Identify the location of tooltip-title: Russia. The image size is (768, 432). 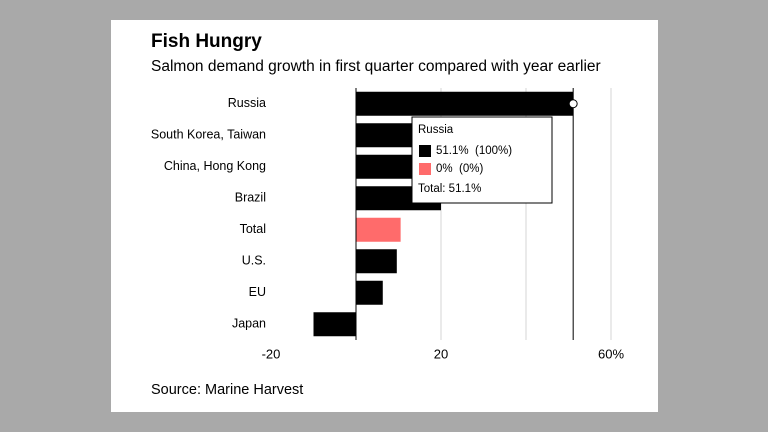
(436, 130).